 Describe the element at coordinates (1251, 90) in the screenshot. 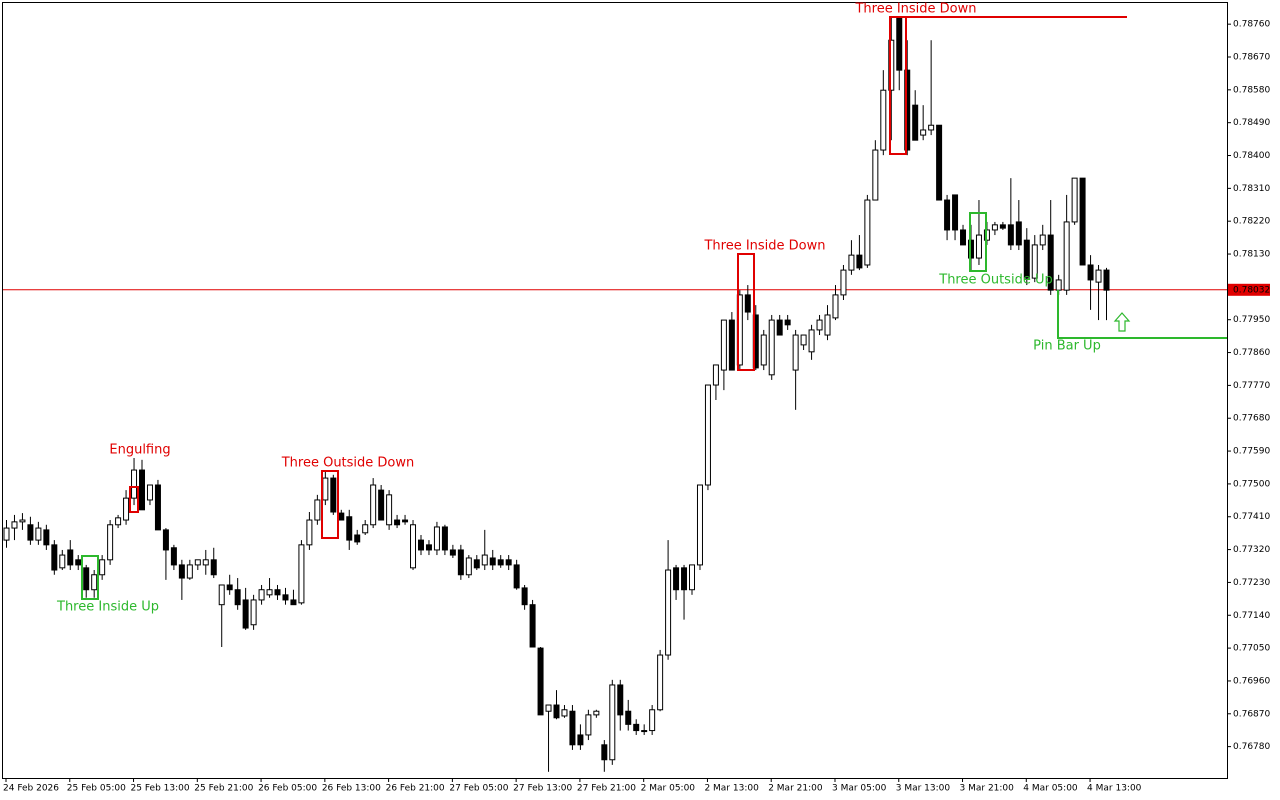

I see `y-tick-label: 0.78580` at that location.